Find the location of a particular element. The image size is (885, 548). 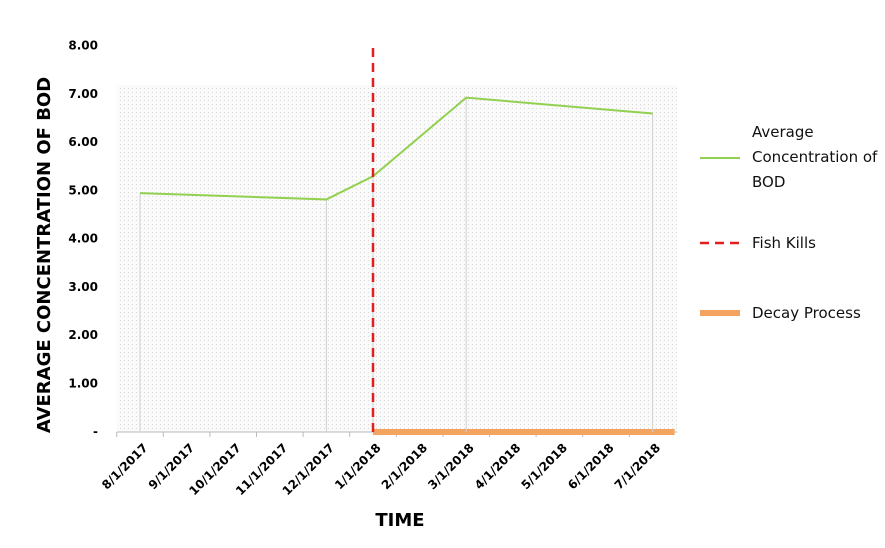

x-tick-label: 8/1/2017 is located at coordinates (125, 467).